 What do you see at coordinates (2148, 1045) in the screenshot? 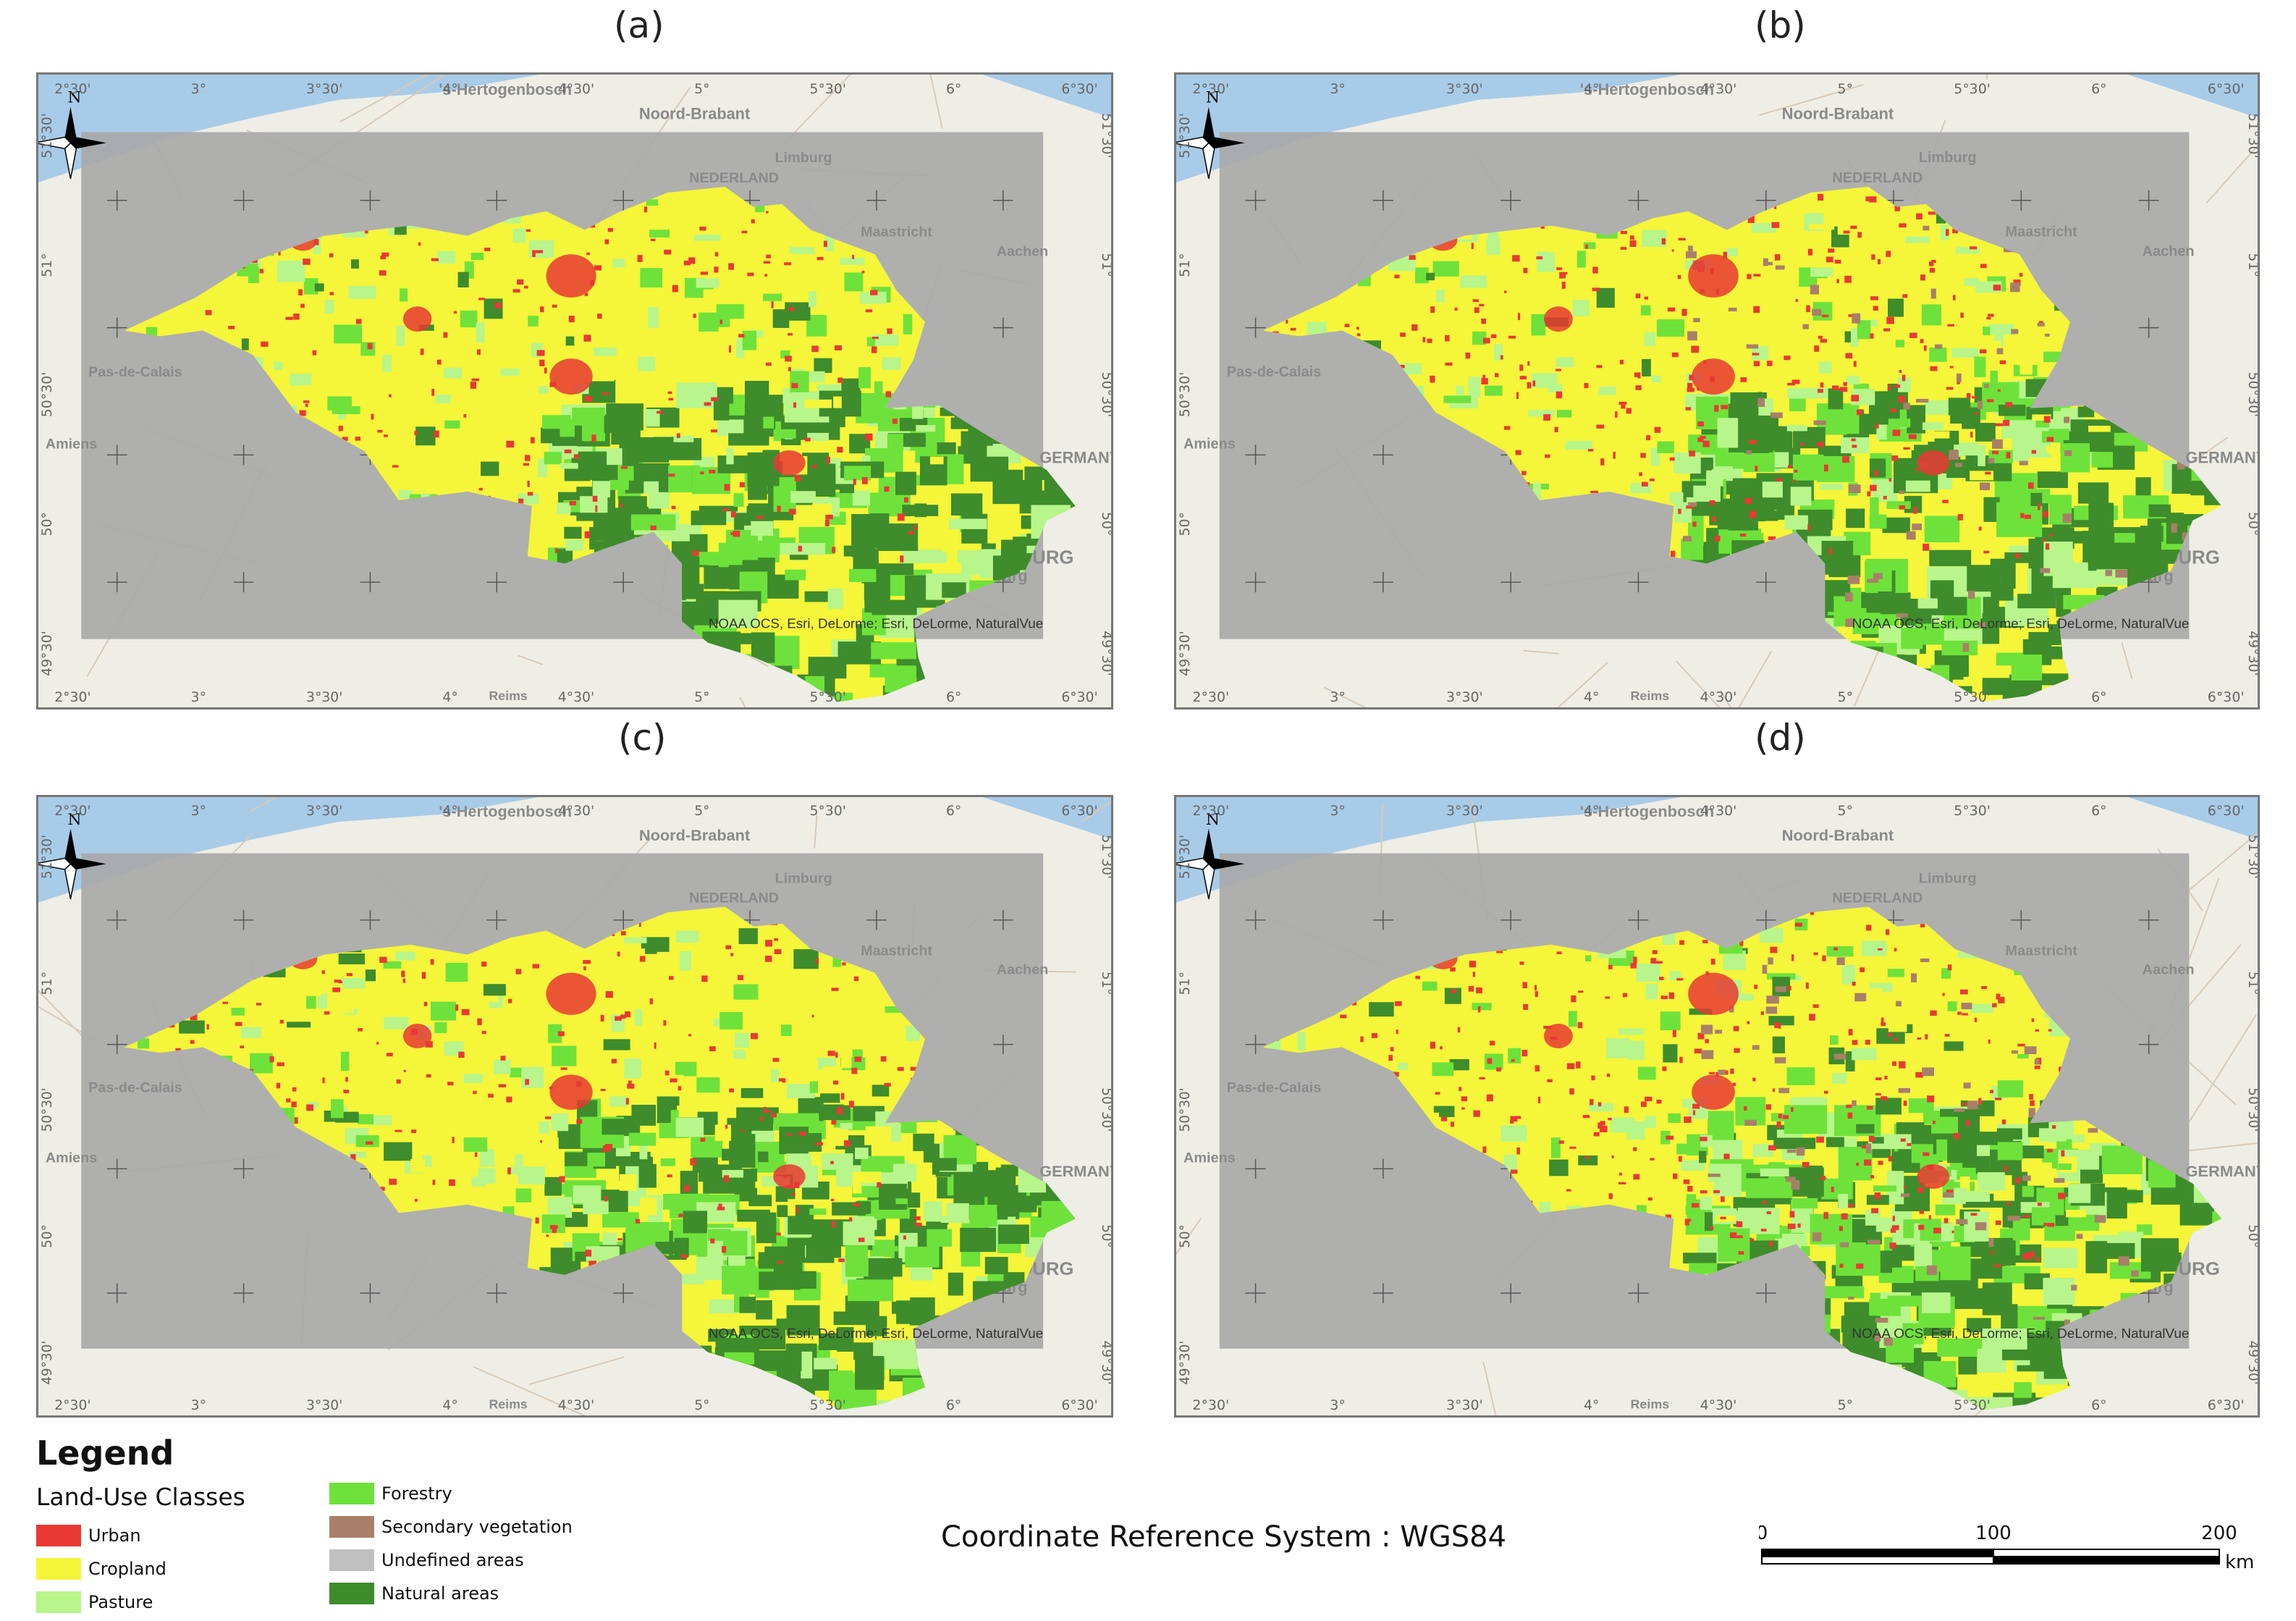
I see `graticule-cross` at bounding box center [2148, 1045].